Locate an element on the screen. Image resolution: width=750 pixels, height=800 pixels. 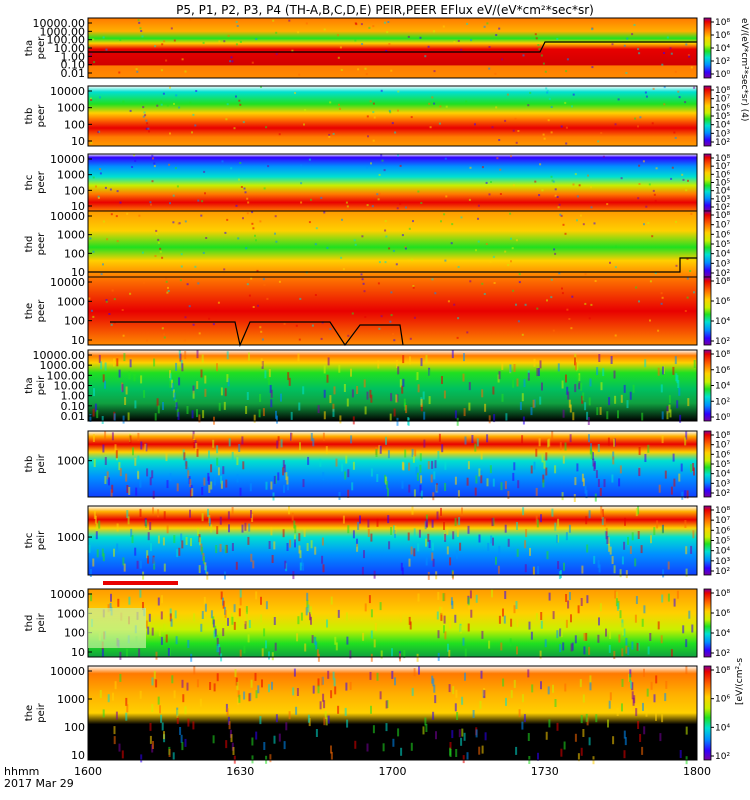
colorbar-tick-label: 10⁸ is located at coordinates (722, 511).